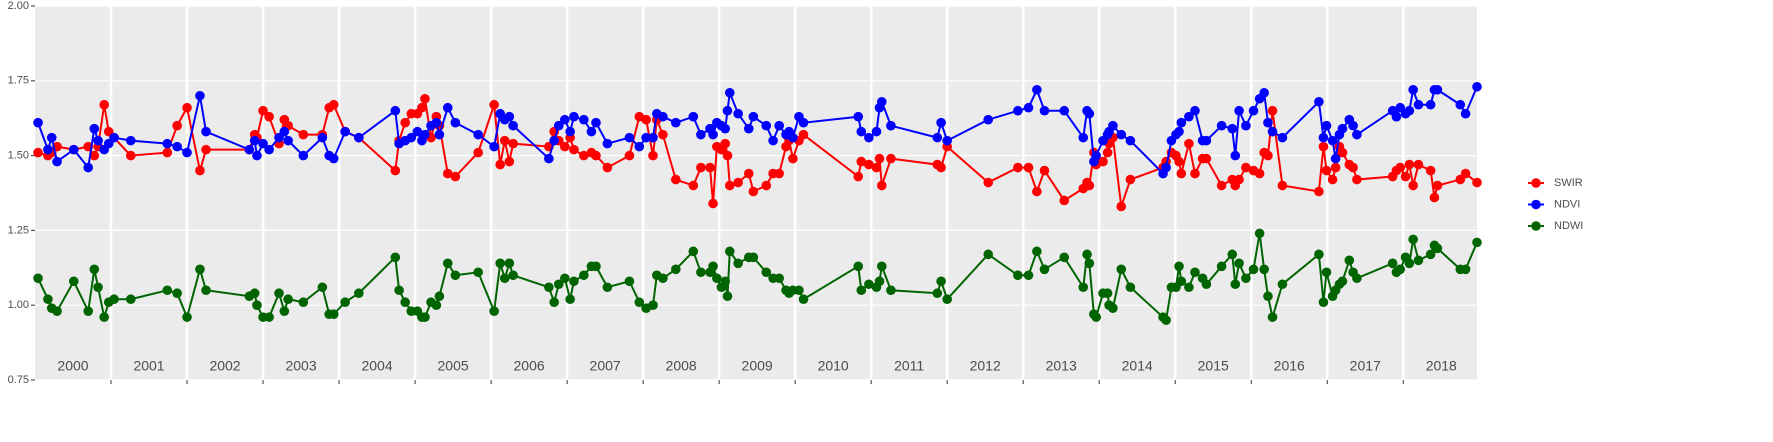 Image resolution: width=1773 pixels, height=442 pixels. Describe the element at coordinates (1061, 366) in the screenshot. I see `year-label: 2013` at that location.